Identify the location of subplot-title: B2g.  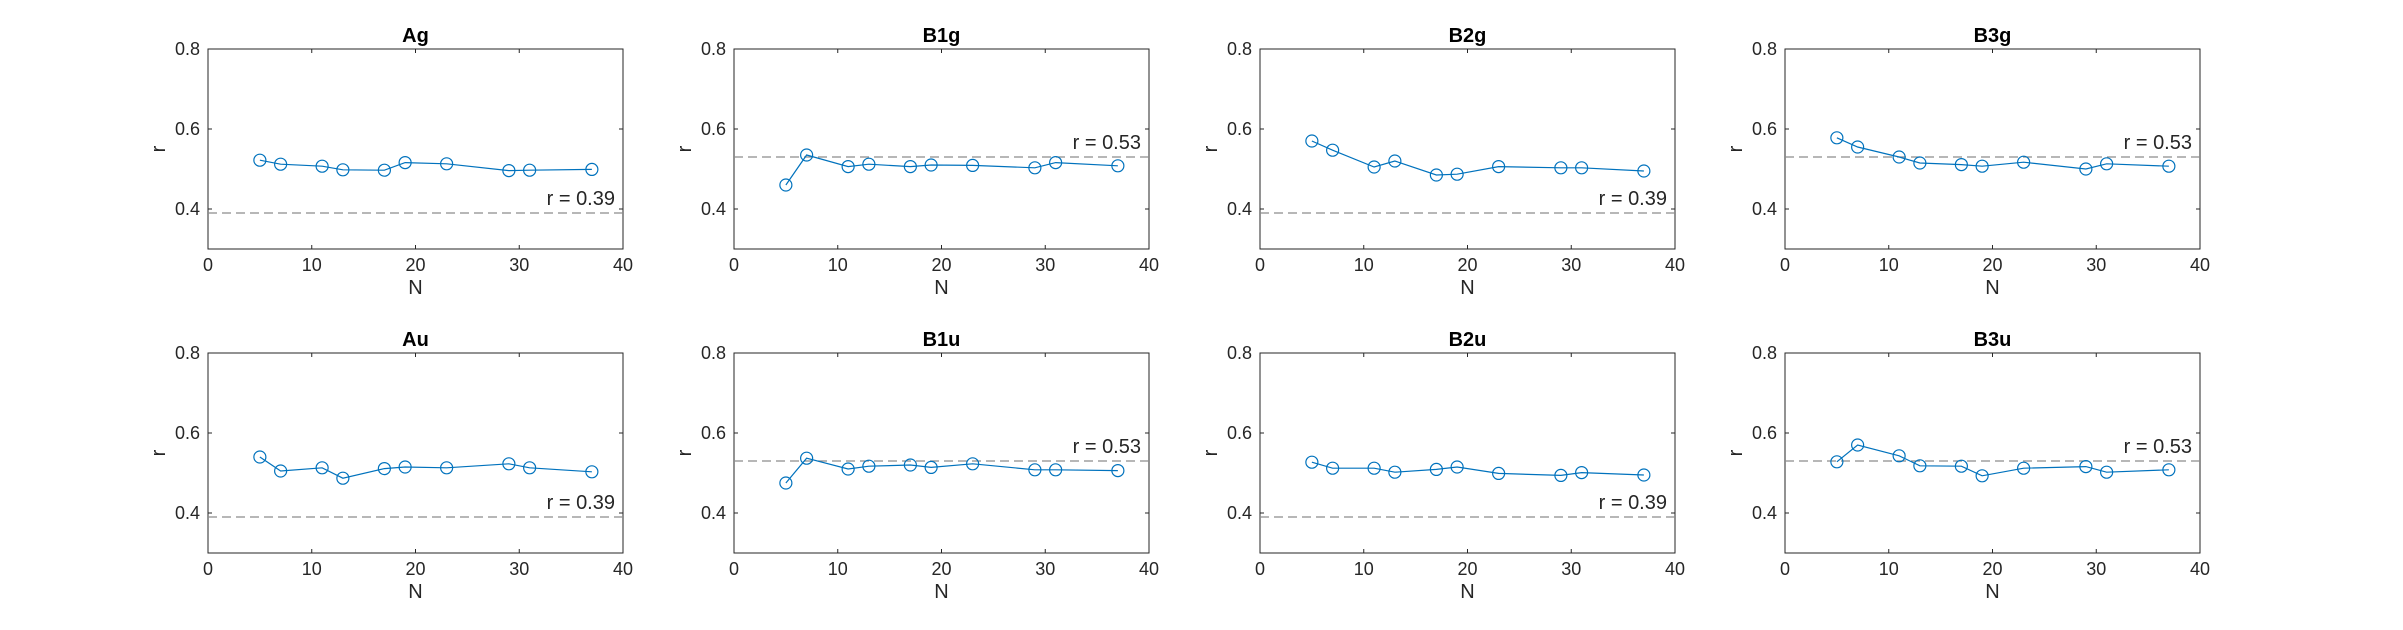
(1468, 36).